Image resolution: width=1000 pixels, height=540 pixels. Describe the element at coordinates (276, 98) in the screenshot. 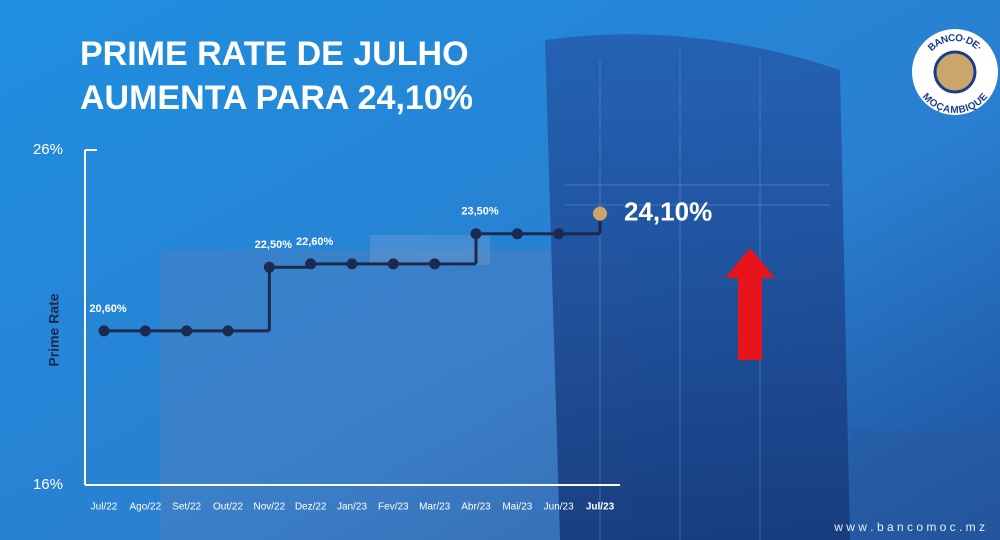

I see `title-line: AUMENTA PARA 24,10%` at that location.